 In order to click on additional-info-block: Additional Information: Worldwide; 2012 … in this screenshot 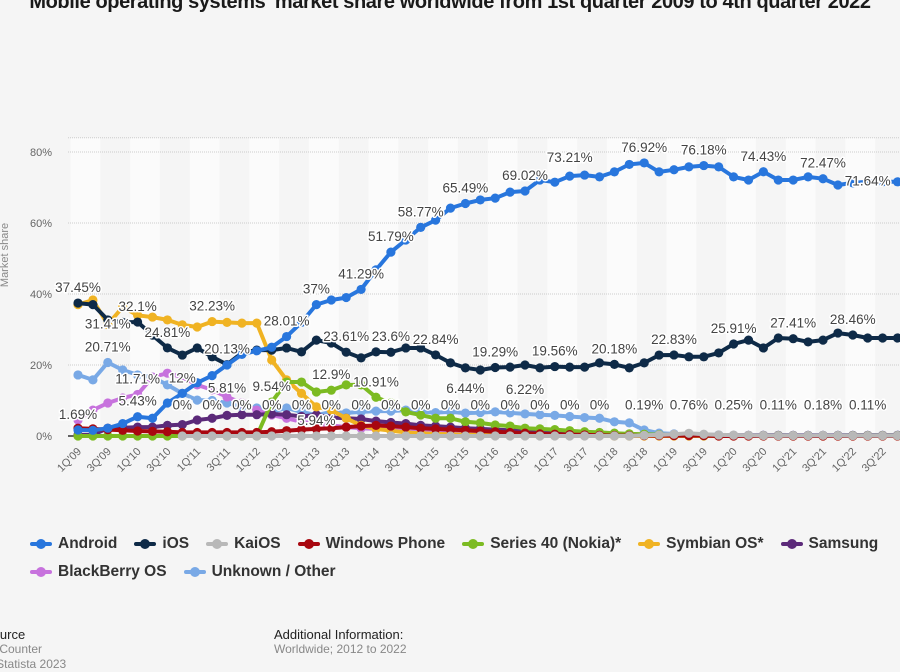, I will do `click(340, 642)`.